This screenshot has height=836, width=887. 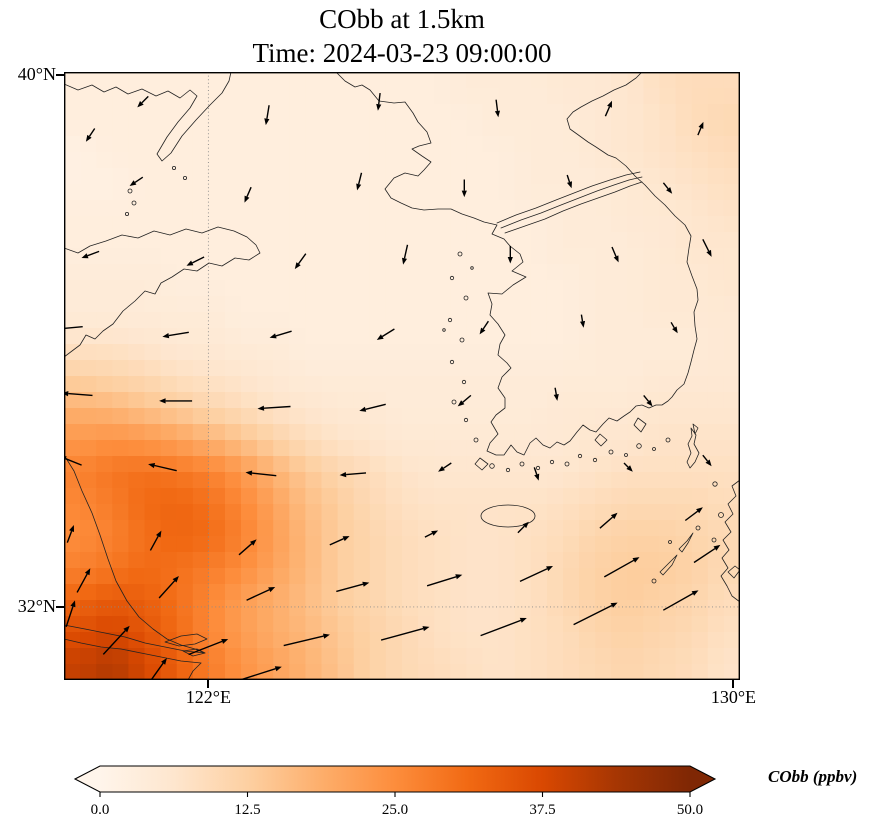 I want to click on coastline-shandong, so click(x=162, y=292).